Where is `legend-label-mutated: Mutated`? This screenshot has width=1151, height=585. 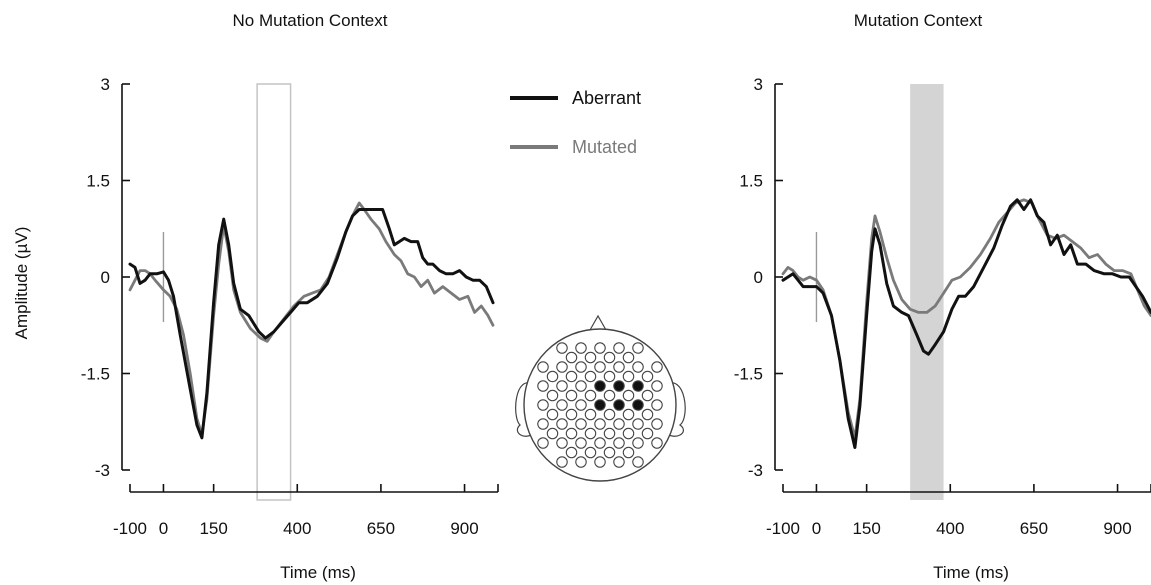
legend-label-mutated: Mutated is located at coordinates (604, 147).